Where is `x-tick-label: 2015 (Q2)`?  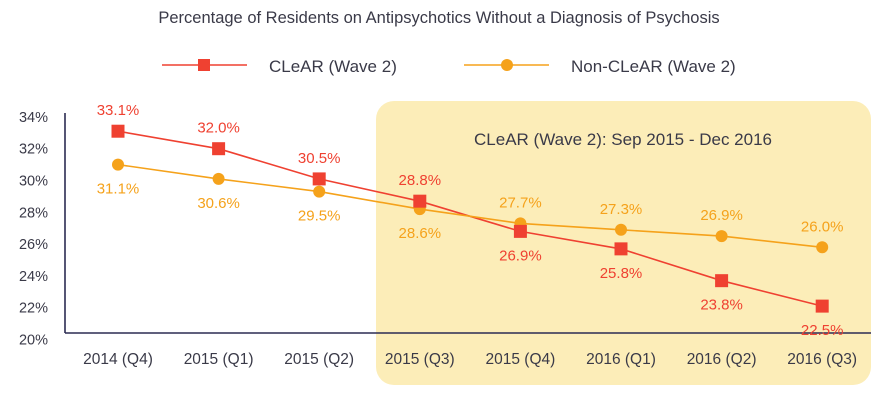 x-tick-label: 2015 (Q2) is located at coordinates (319, 359).